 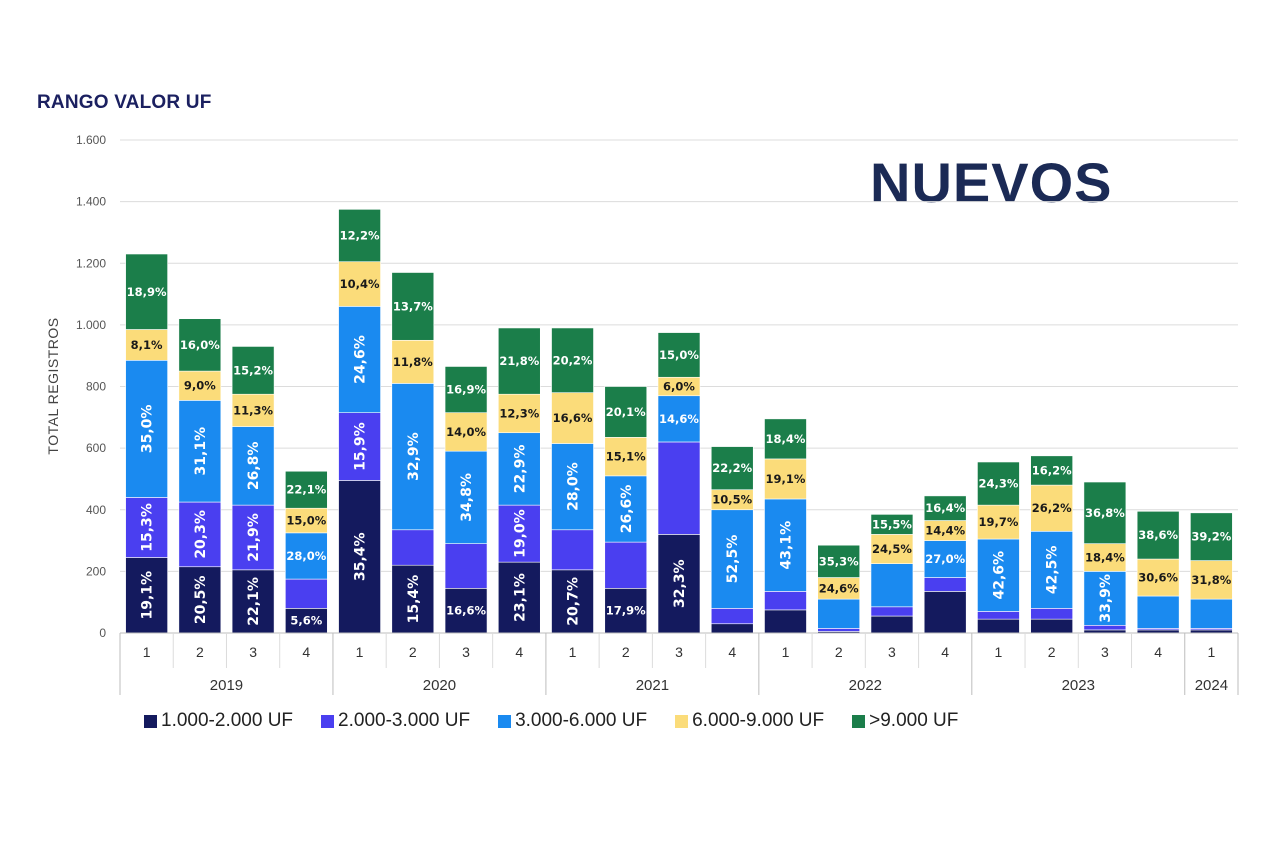 What do you see at coordinates (626, 611) in the screenshot?
I see `data-label: 17,9%` at bounding box center [626, 611].